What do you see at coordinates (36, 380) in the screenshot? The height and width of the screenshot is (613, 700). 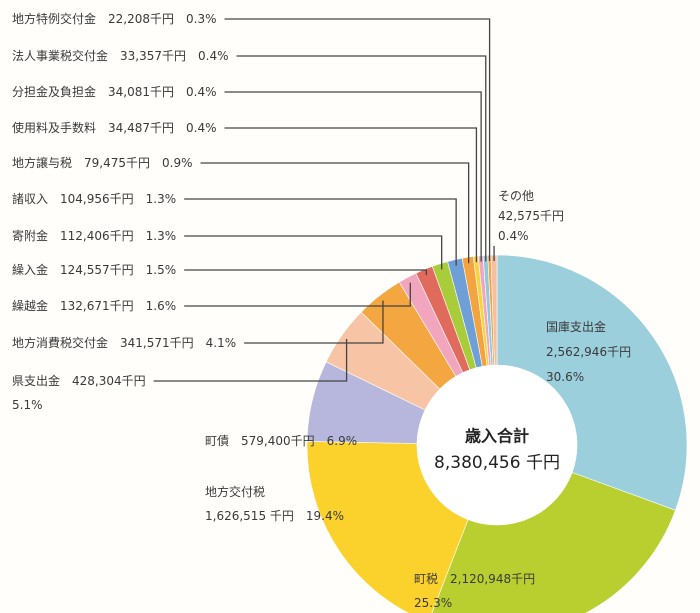 I see `category-label: 県支出金` at bounding box center [36, 380].